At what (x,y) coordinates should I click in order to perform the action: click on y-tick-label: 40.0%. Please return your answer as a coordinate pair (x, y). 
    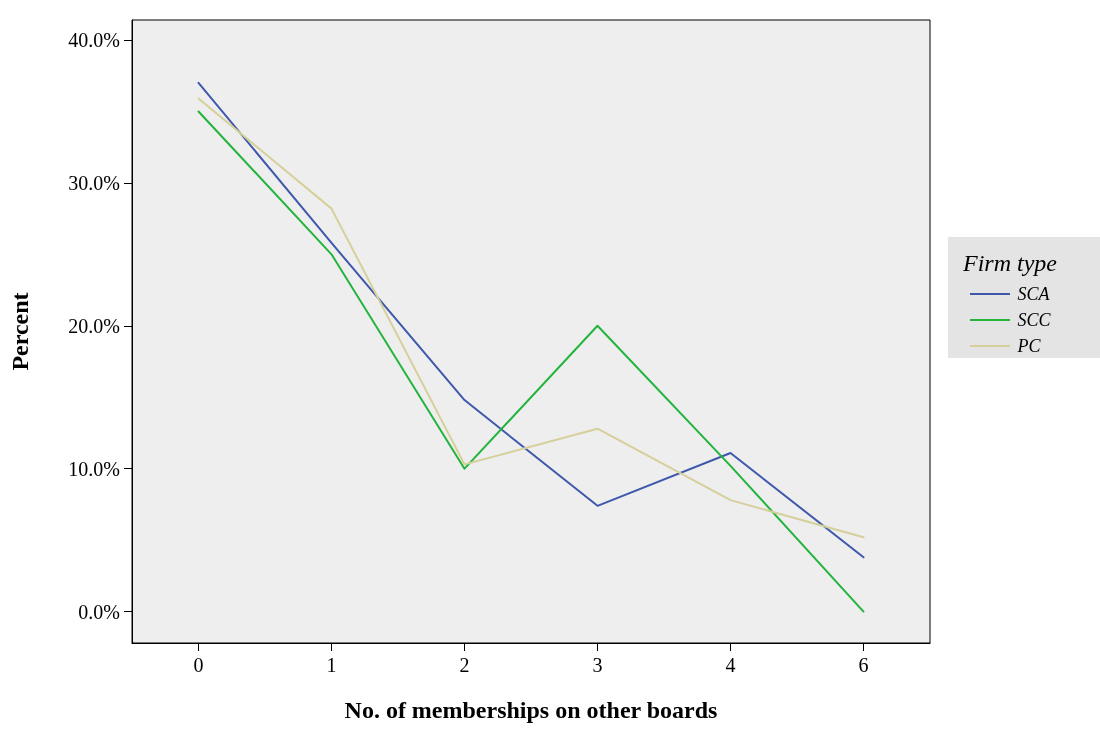
    Looking at the image, I should click on (94, 40).